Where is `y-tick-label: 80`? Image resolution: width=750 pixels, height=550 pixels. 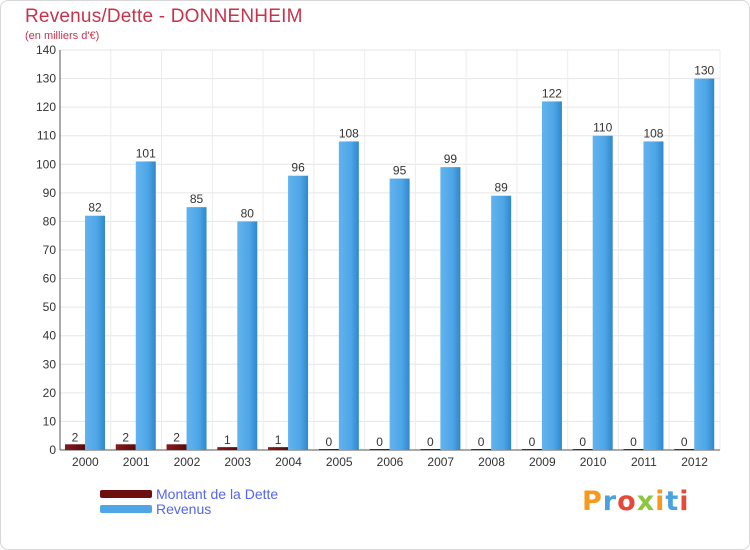
y-tick-label: 80 is located at coordinates (50, 221).